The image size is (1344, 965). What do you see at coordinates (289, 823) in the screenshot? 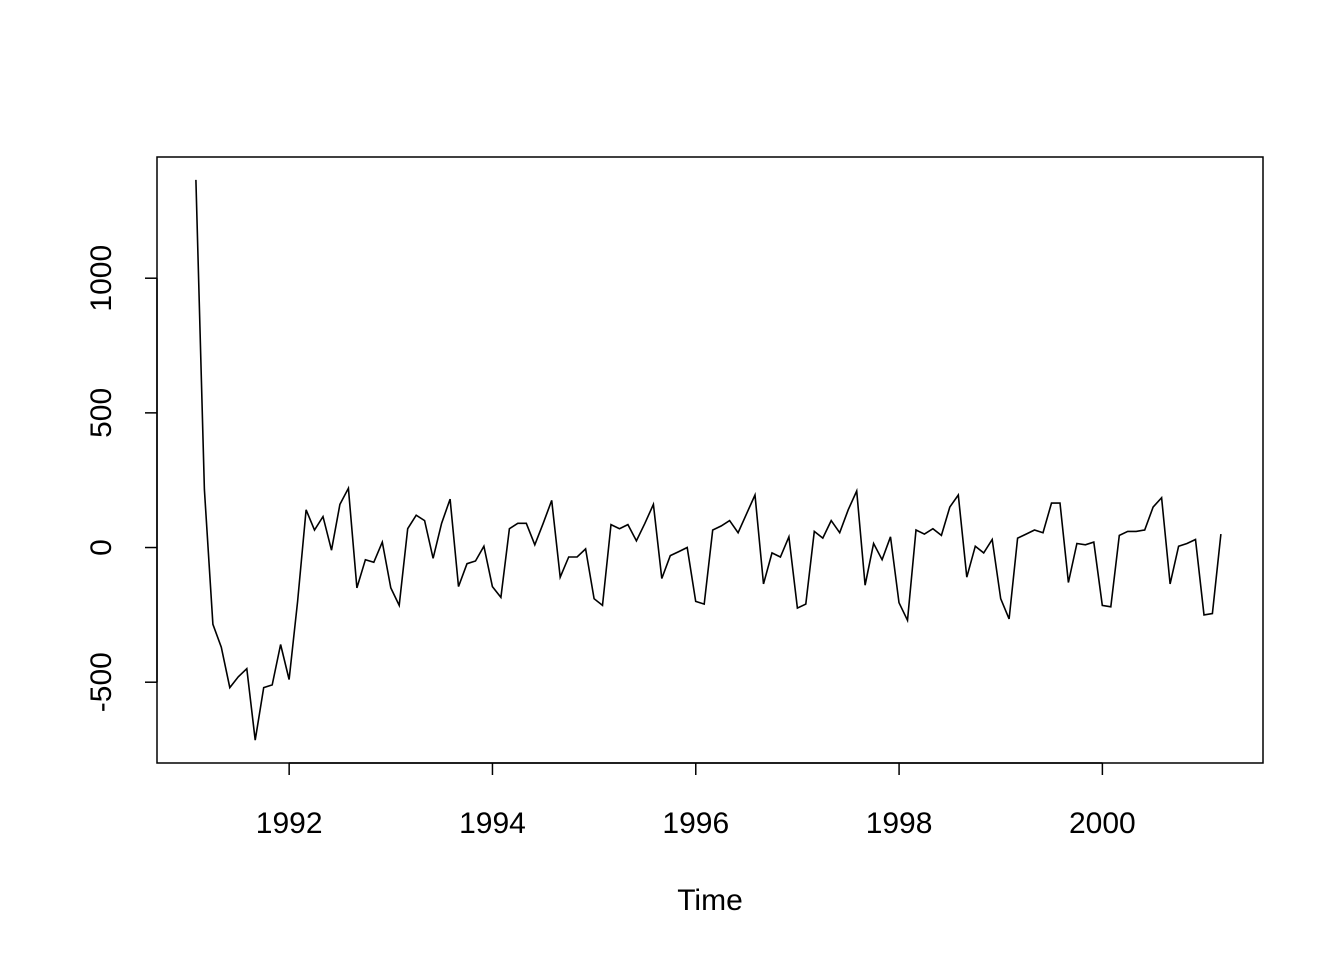
I see `x-tick-label: 1992` at bounding box center [289, 823].